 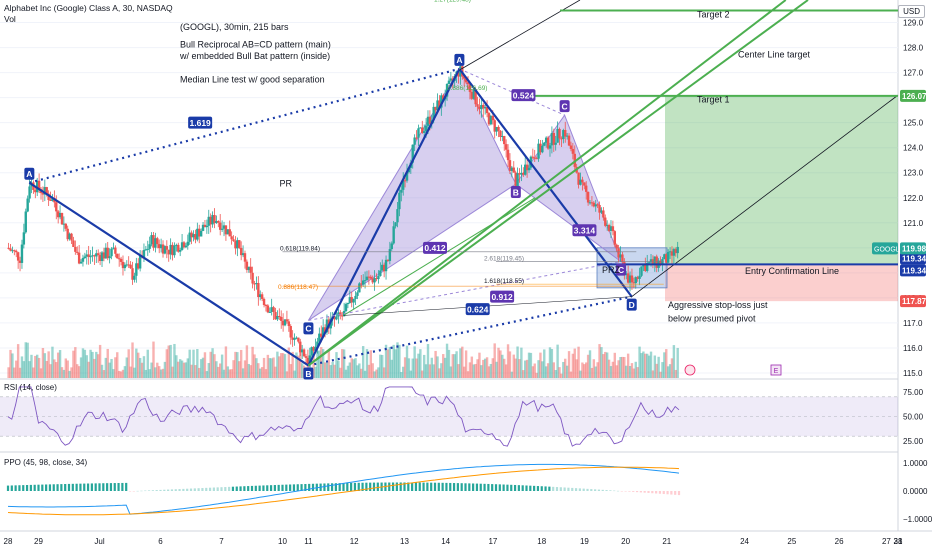 What do you see at coordinates (611, 270) in the screenshot?
I see `prz-label: PRZ` at bounding box center [611, 270].